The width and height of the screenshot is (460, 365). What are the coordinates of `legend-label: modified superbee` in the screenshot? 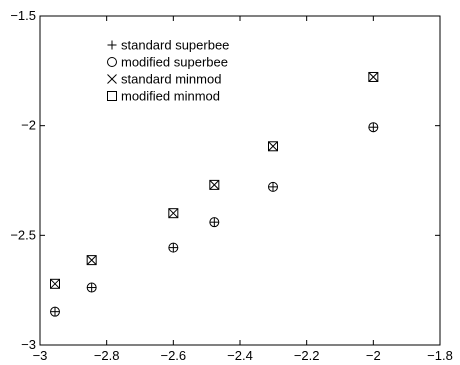 It's located at (174, 62).